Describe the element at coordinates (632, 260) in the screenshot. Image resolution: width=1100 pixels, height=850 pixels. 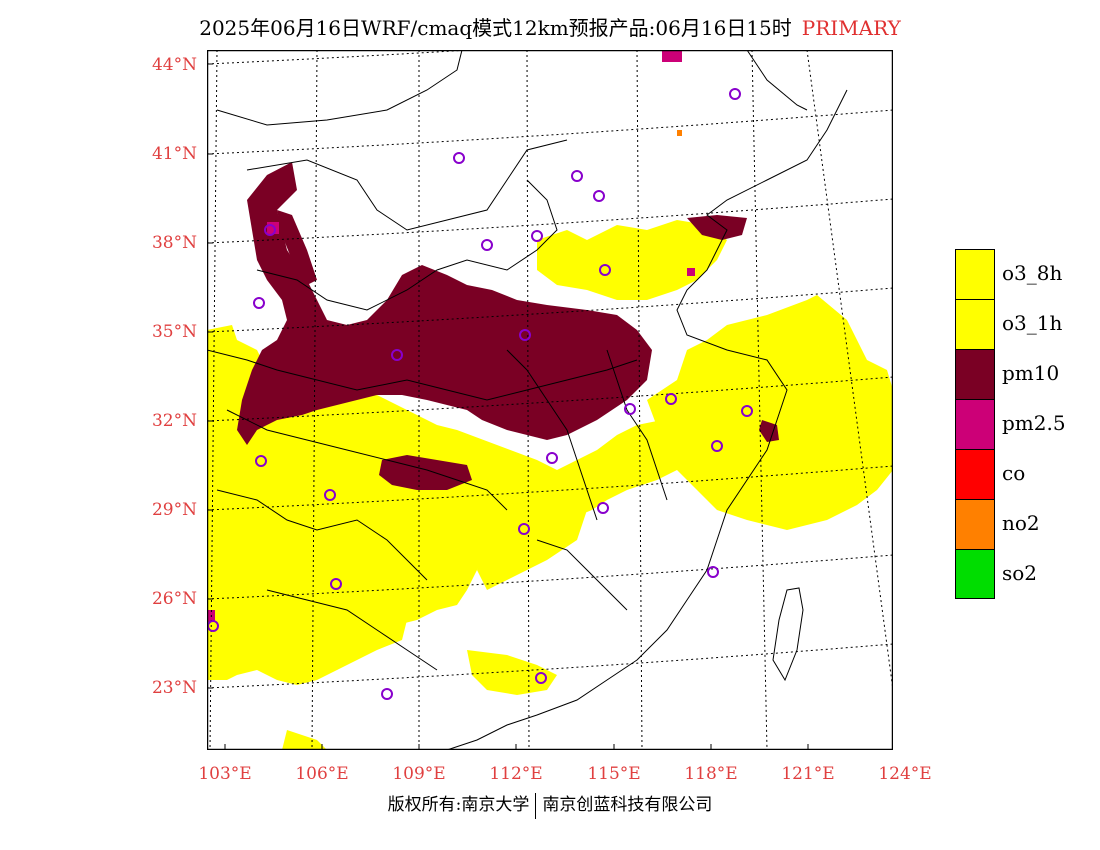
I see `o3-region-north` at that location.